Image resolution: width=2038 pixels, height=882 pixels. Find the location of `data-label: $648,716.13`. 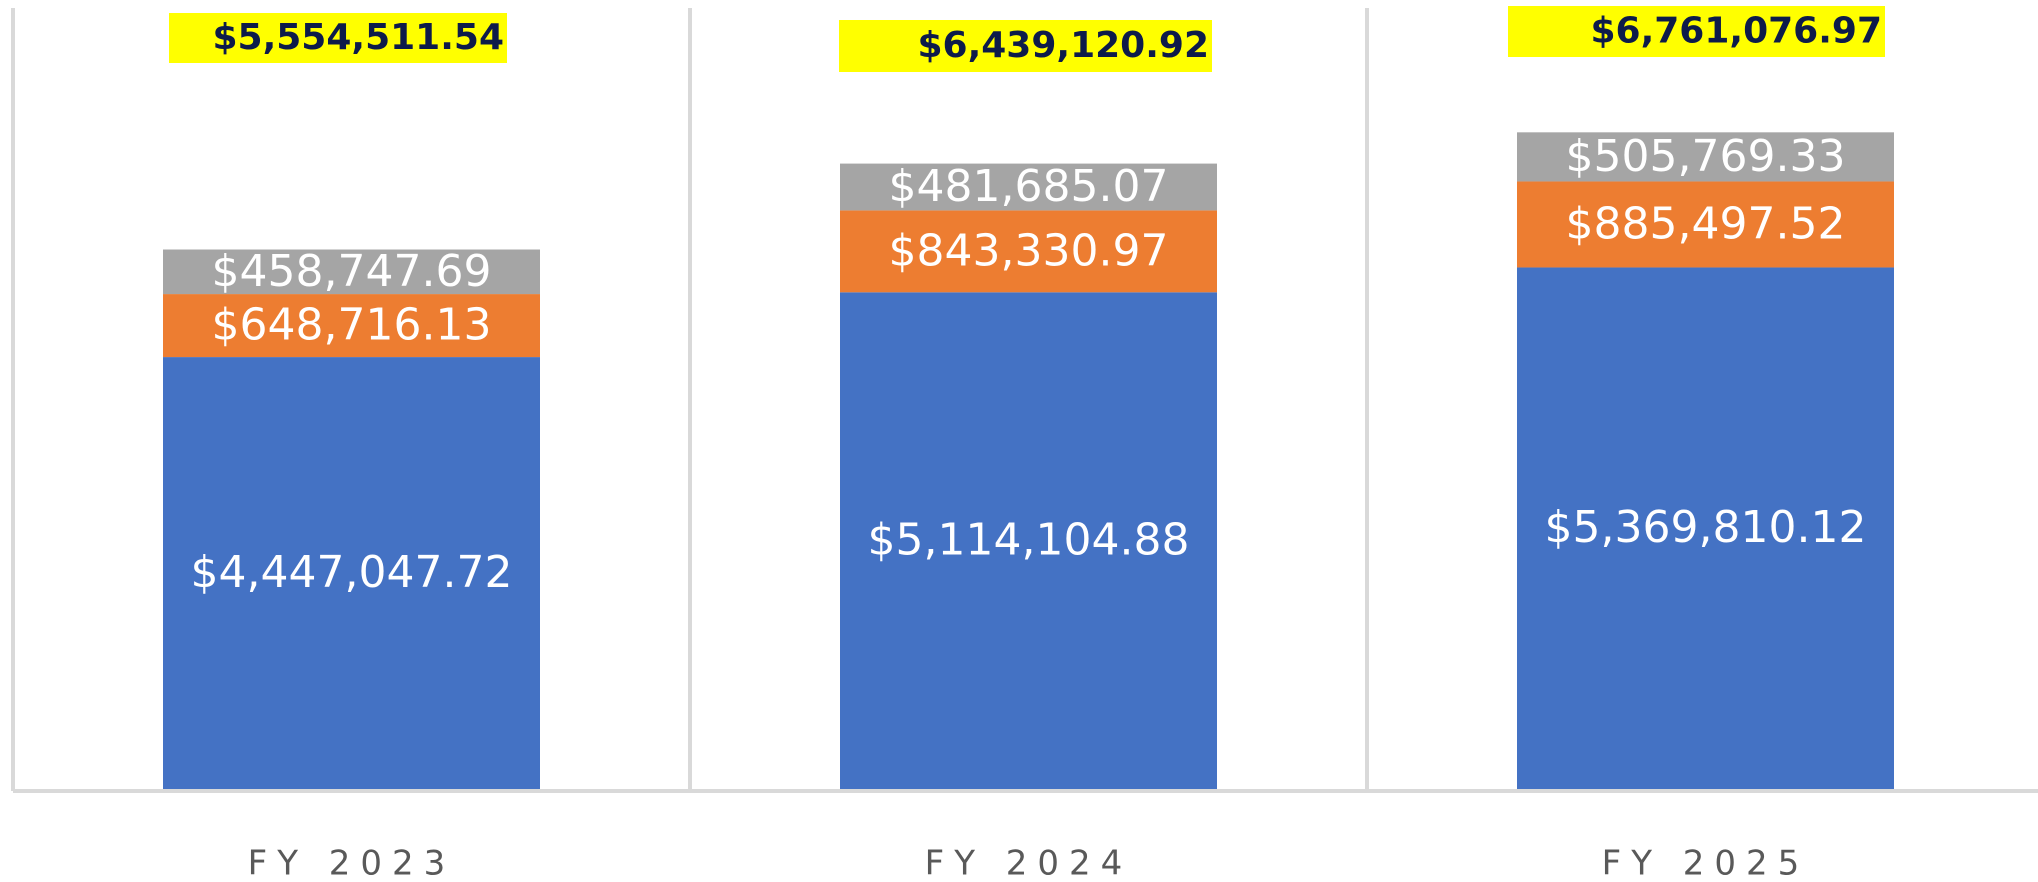

data-label: $648,716.13 is located at coordinates (352, 325).